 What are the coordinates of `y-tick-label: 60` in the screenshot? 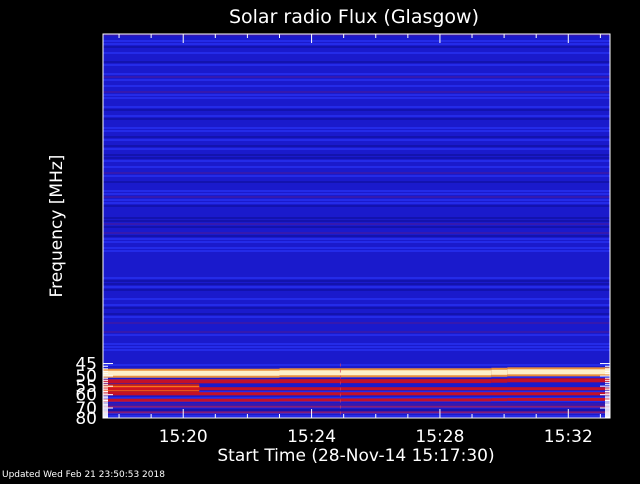 It's located at (86, 396).